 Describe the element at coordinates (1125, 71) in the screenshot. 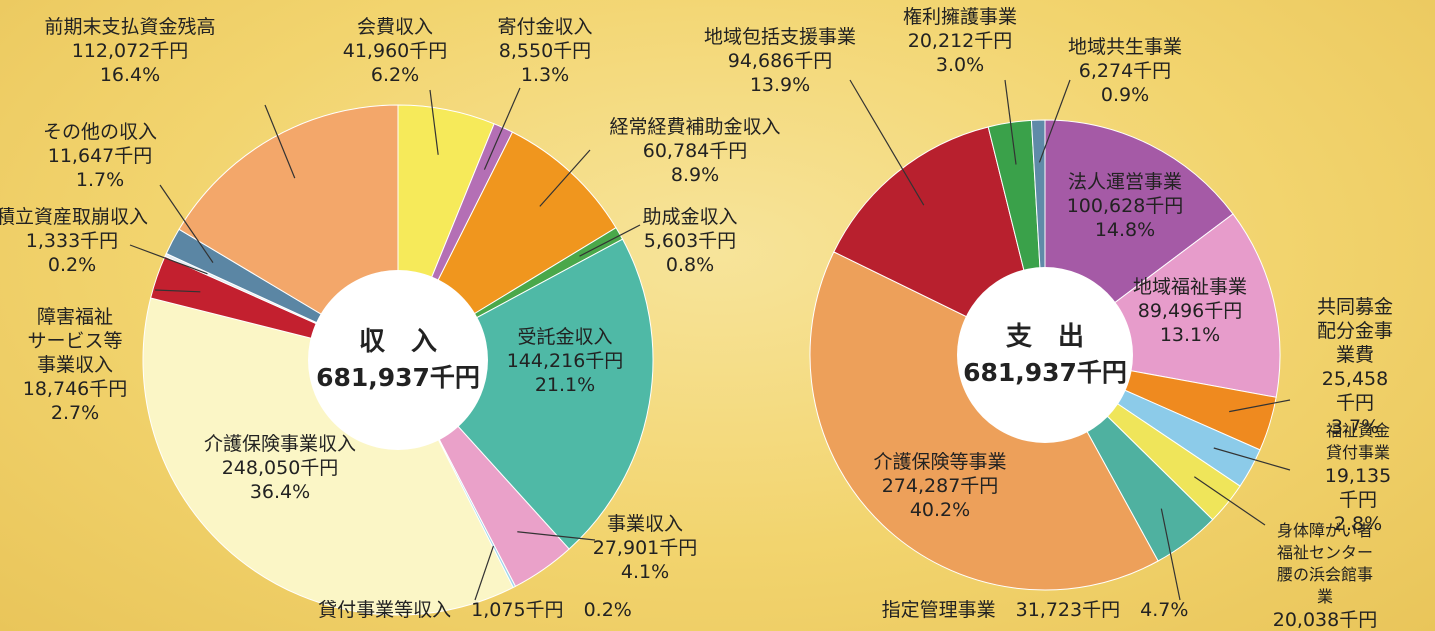

I see `slice-value: 6,274千円` at that location.